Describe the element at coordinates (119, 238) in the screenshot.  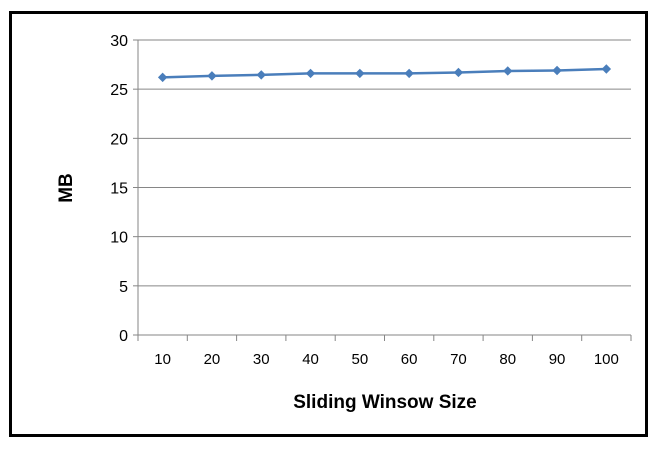
I see `y-tick-label: 10` at that location.